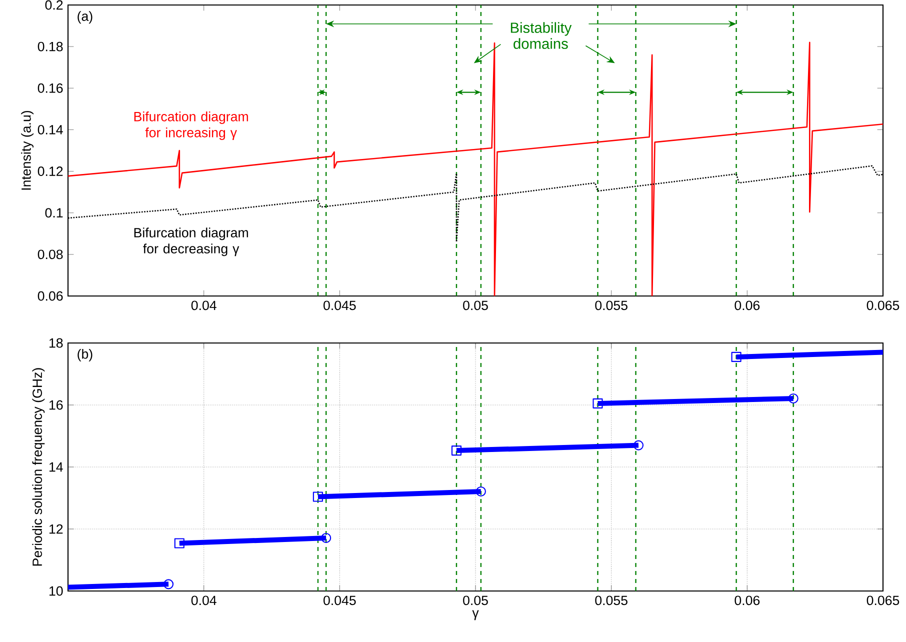  Describe the element at coordinates (50, 171) in the screenshot. I see `y-tick-label: 0.12` at that location.